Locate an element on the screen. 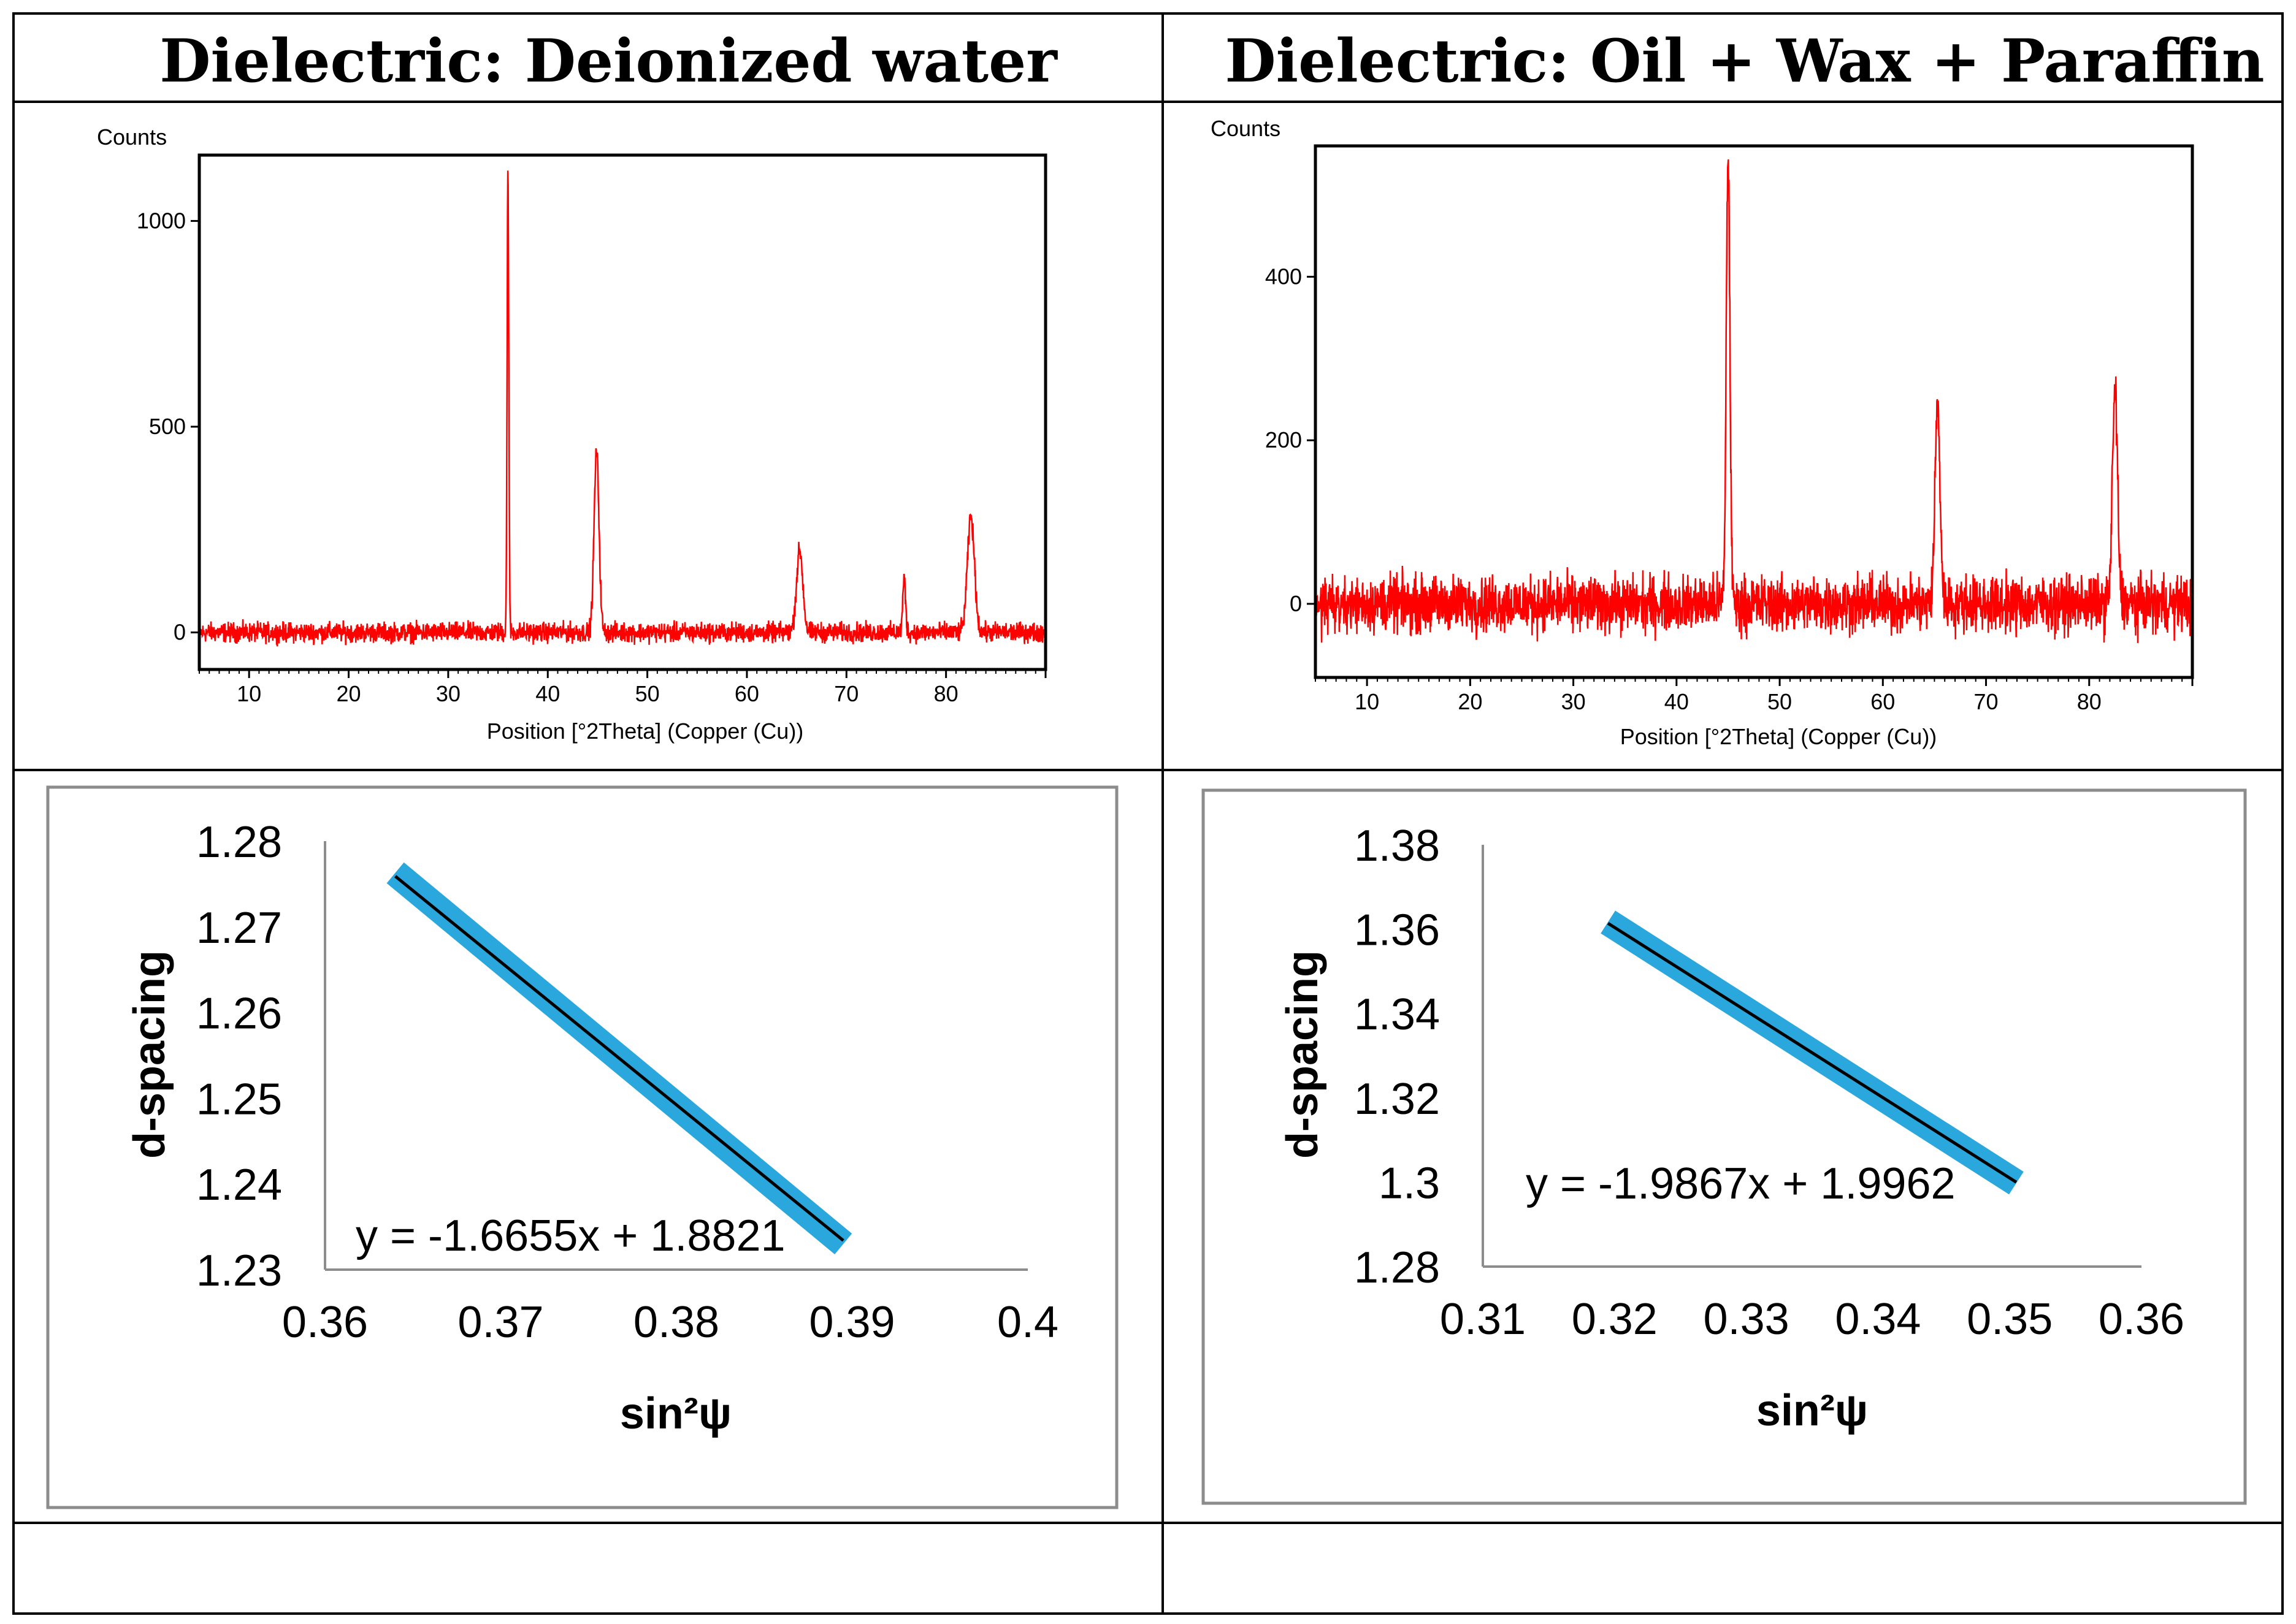  reg-water-trendline is located at coordinates (619, 1058).